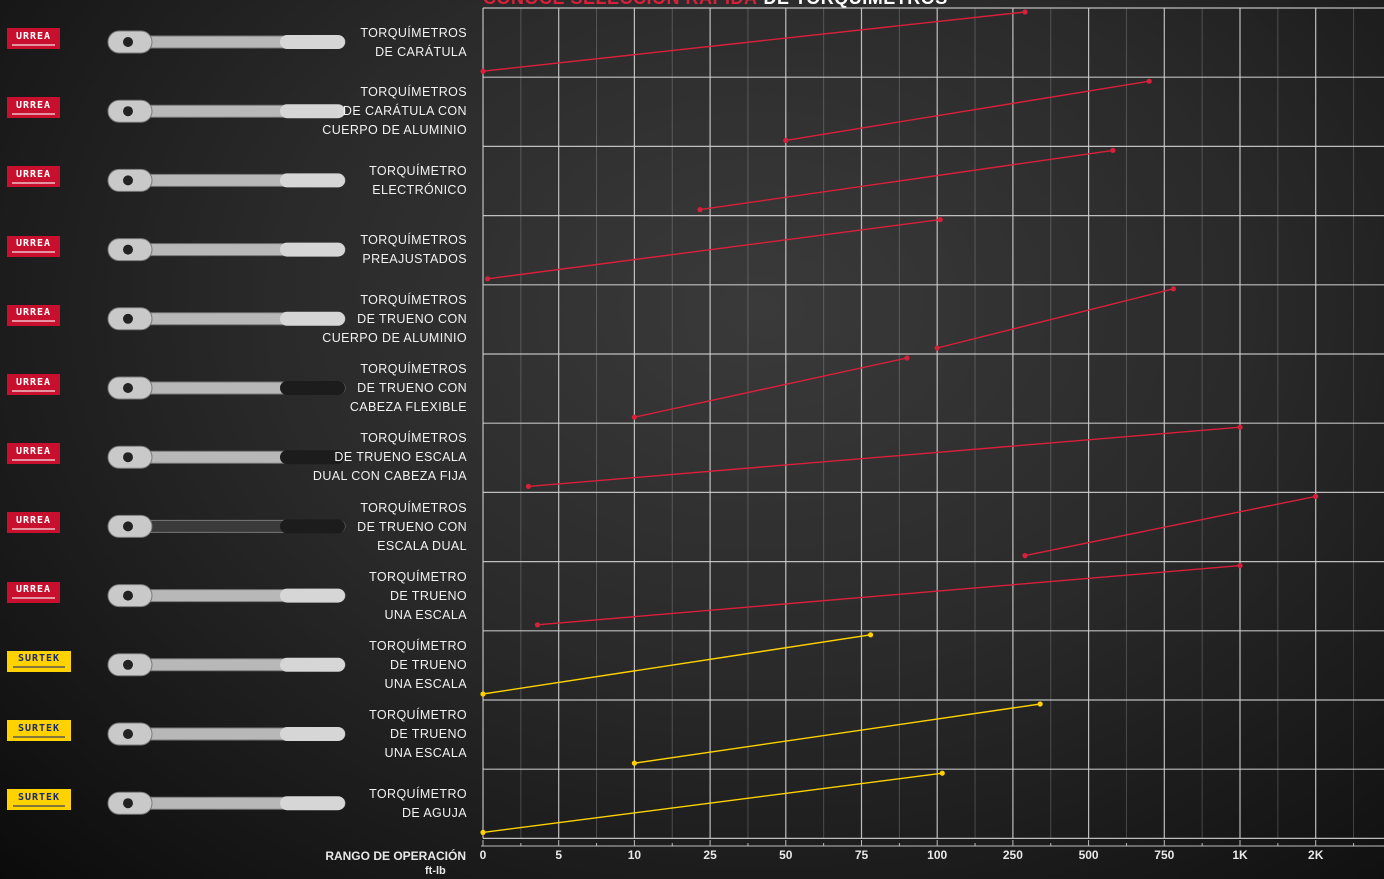  Describe the element at coordinates (408, 407) in the screenshot. I see `row-label-line: CABEZA FLEXIBLE` at that location.